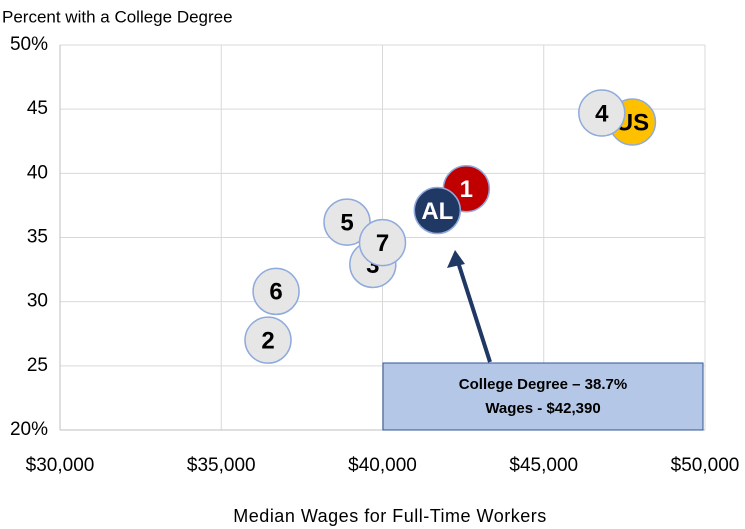 This screenshot has height=529, width=745. Describe the element at coordinates (456, 259) in the screenshot. I see `arrow-head` at that location.